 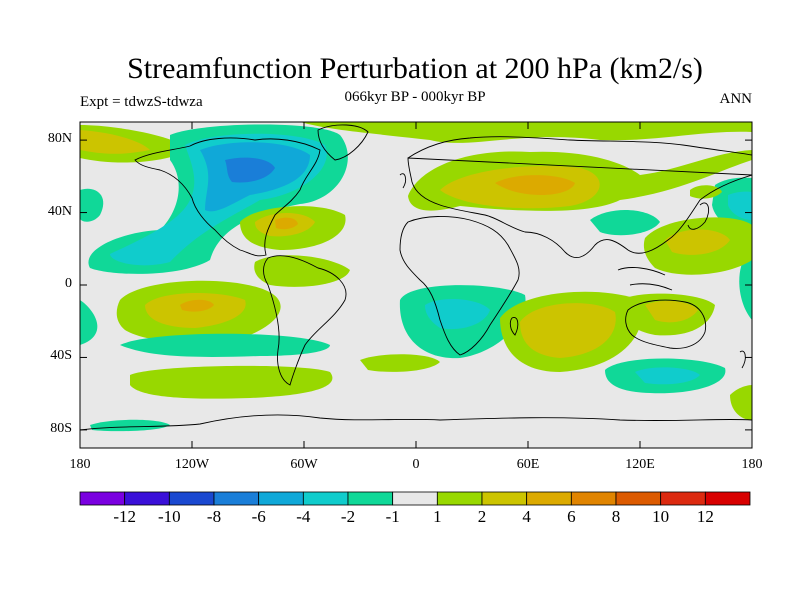 I want to click on colorbar-level-label: -4, so click(x=303, y=516).